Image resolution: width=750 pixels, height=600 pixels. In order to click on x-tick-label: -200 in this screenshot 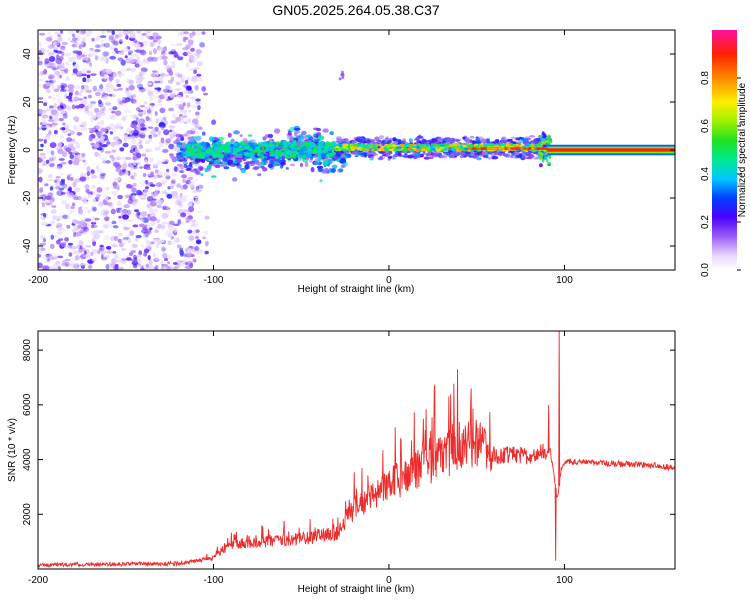, I will do `click(38, 280)`.